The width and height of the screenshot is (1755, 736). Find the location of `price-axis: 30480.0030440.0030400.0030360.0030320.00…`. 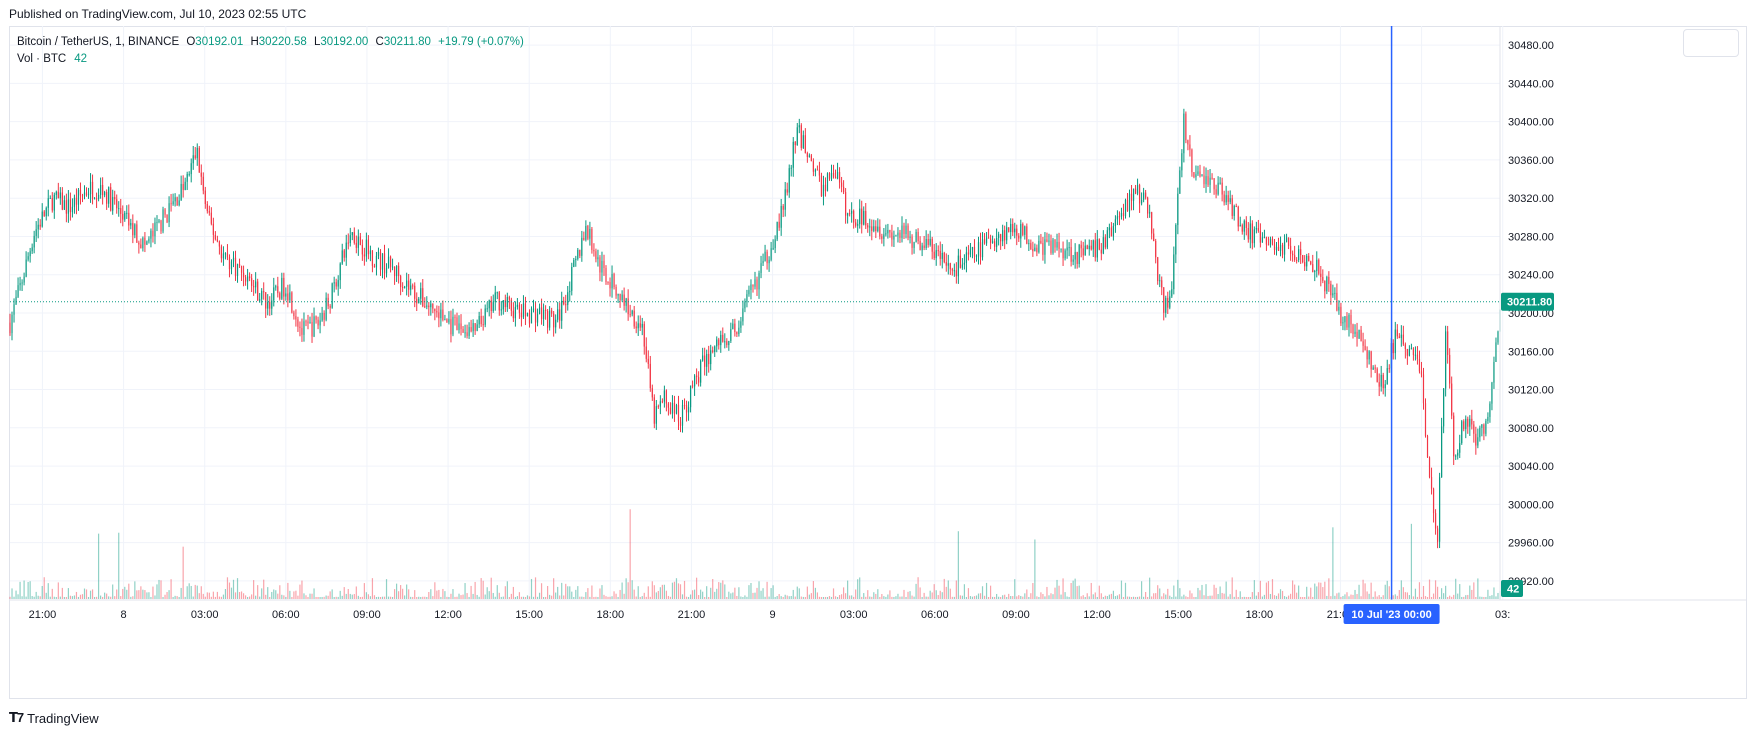

price-axis: 30480.0030440.0030400.0030360.0030320.00… is located at coordinates (1531, 314).